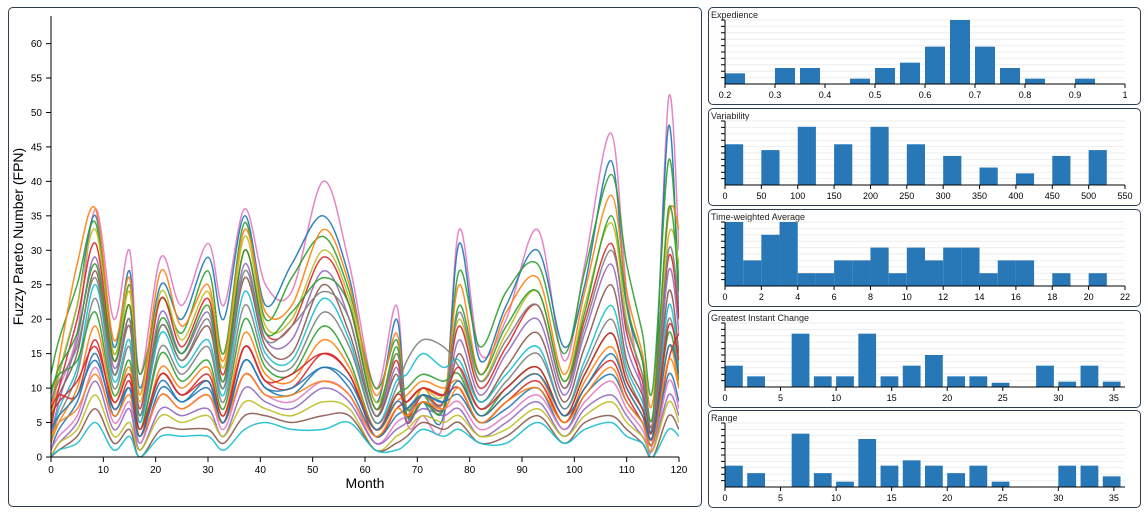 The height and width of the screenshot is (520, 1148). What do you see at coordinates (1015, 196) in the screenshot?
I see `x-tick-label: 400` at bounding box center [1015, 196].